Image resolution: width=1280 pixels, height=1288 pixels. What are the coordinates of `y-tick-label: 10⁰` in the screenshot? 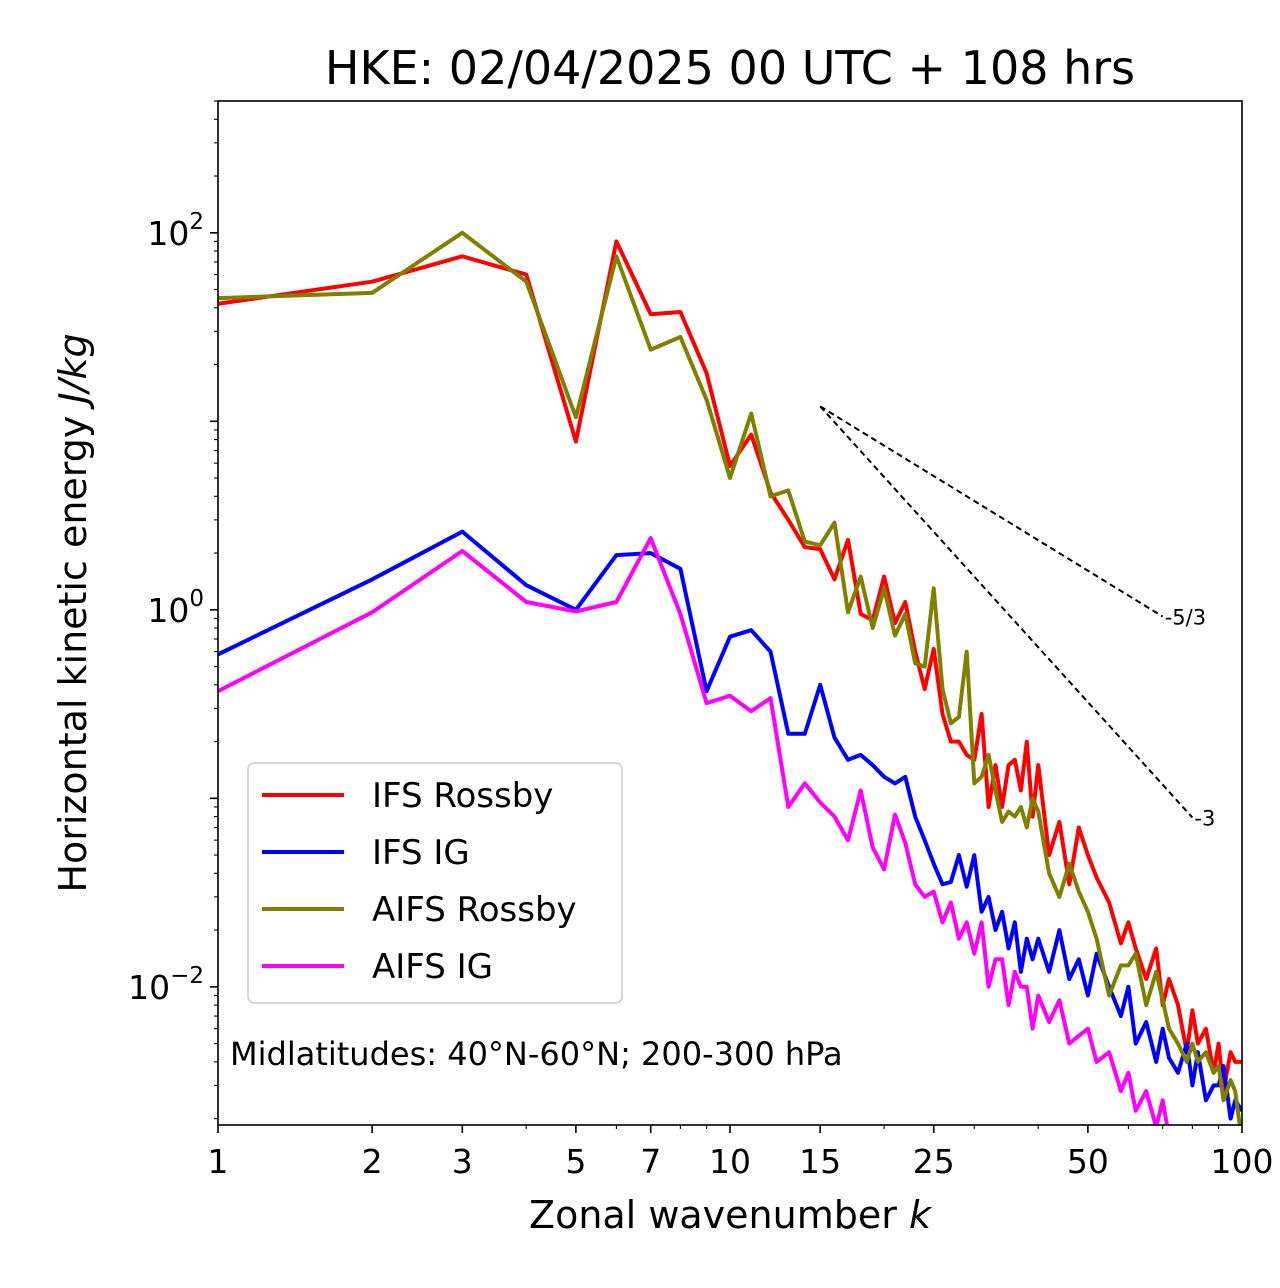 It's located at (175, 608).